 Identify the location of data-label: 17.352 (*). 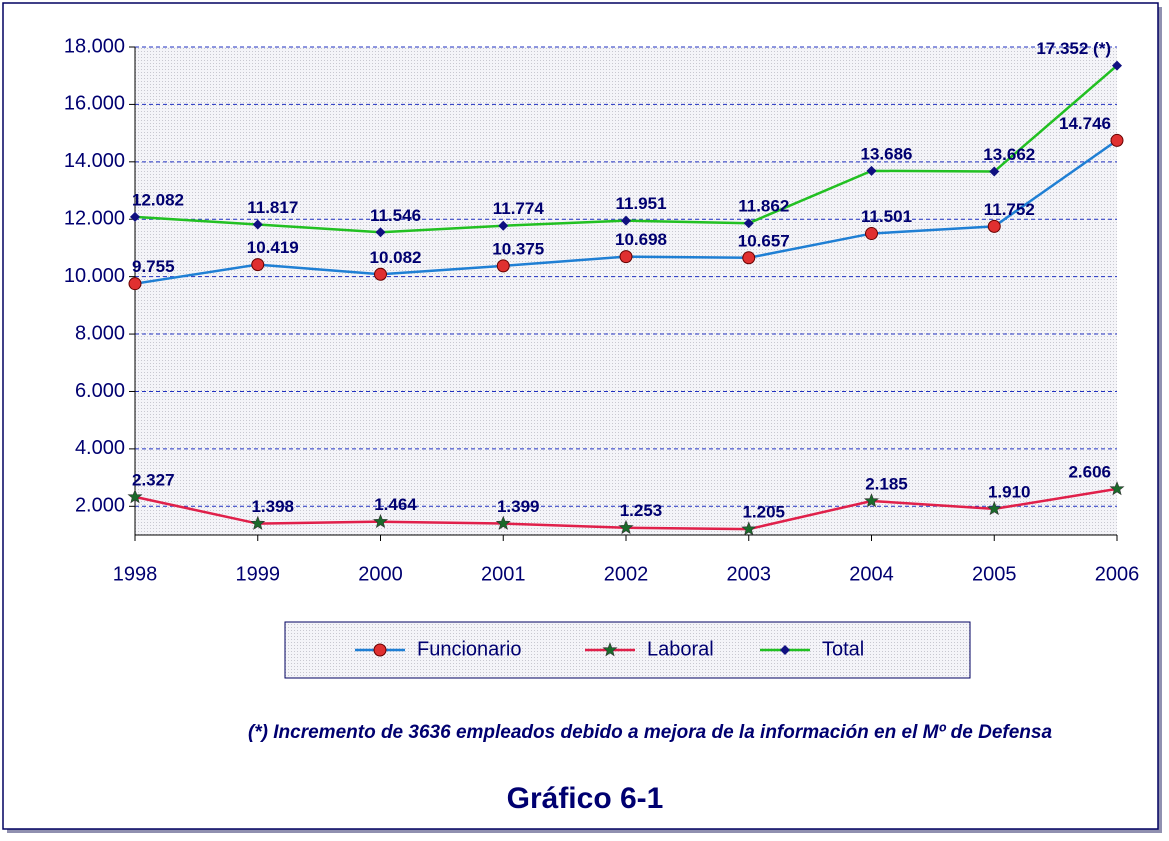
(1073, 48).